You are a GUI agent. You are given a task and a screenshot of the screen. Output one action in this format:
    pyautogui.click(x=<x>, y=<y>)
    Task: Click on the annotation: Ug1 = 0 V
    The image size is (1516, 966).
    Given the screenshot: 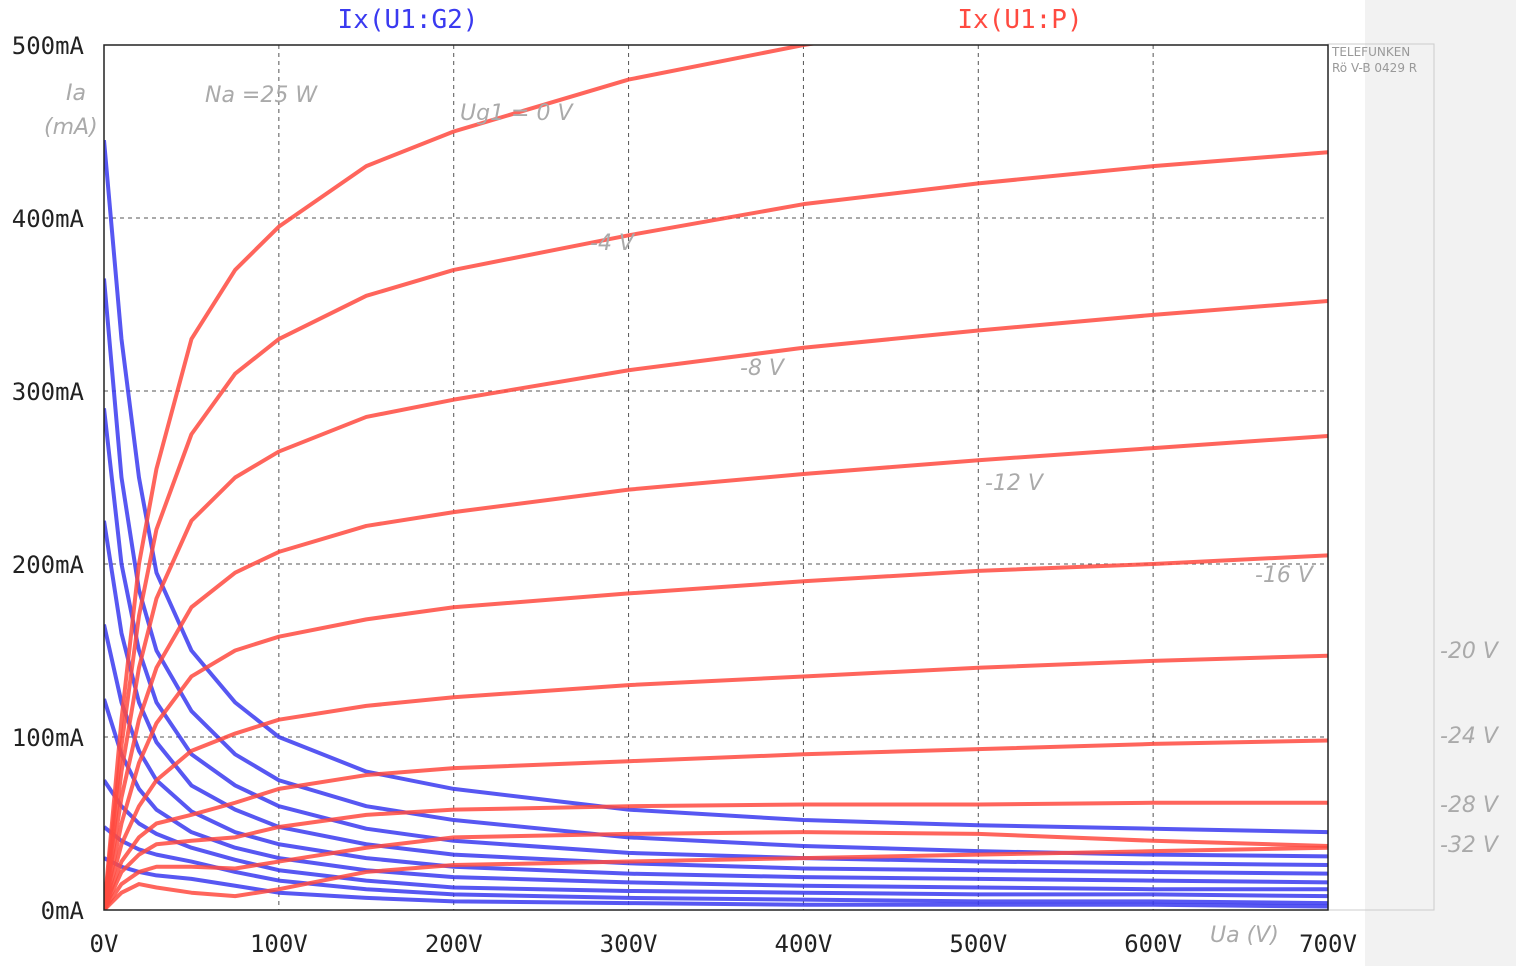 What is the action you would take?
    pyautogui.click(x=517, y=113)
    